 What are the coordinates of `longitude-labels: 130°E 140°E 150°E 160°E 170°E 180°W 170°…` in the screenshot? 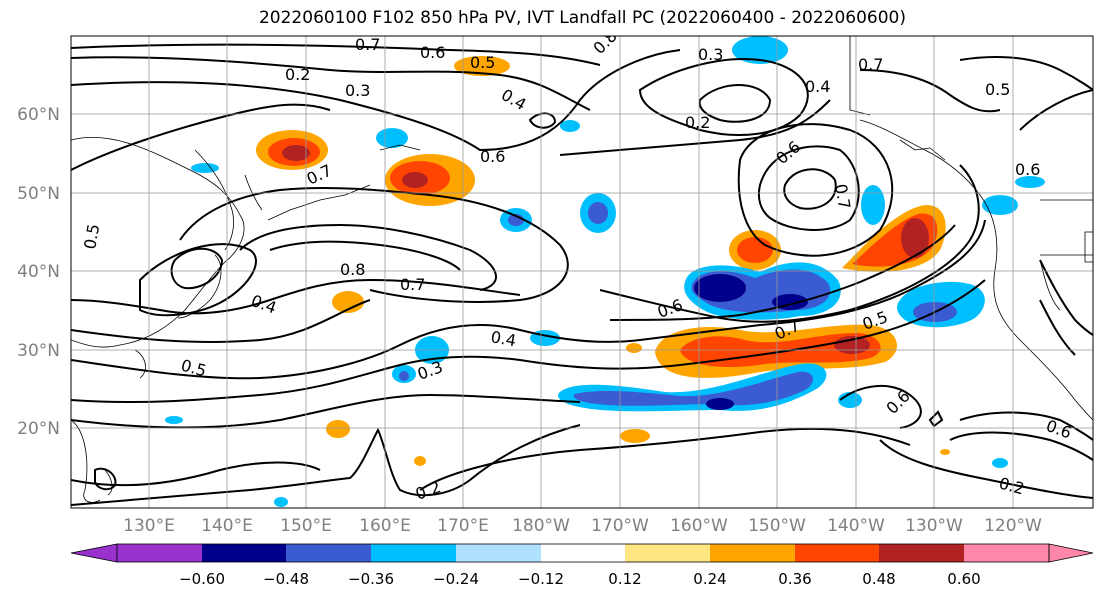 It's located at (582, 526).